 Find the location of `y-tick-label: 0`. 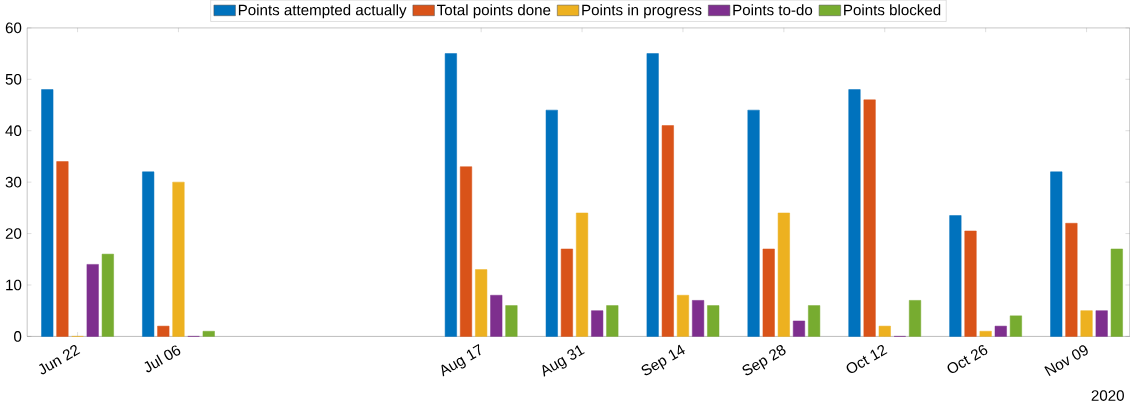

y-tick-label: 0 is located at coordinates (18, 336).